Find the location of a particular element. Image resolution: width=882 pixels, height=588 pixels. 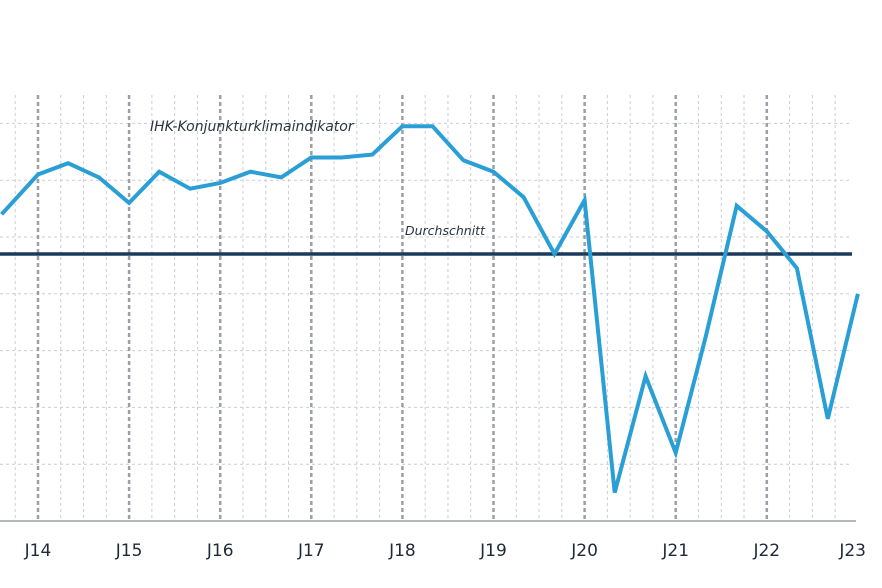

average-label: Durchschnitt is located at coordinates (445, 230).